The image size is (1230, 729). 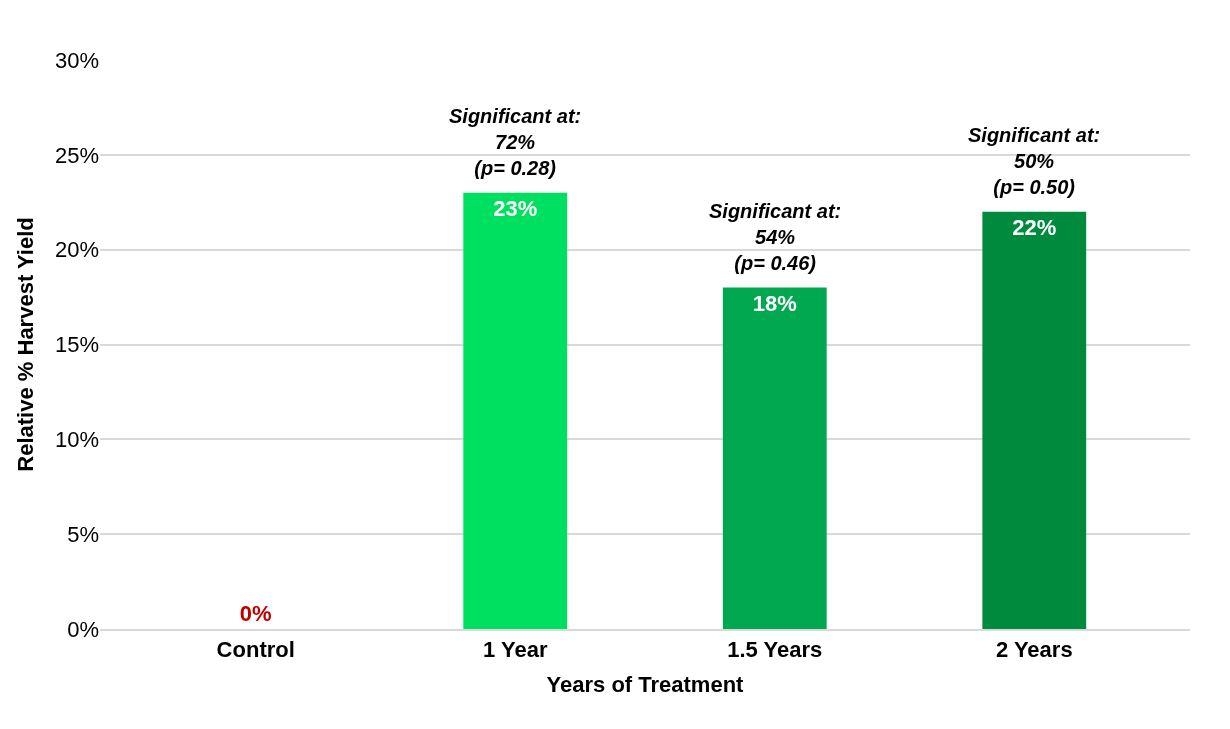 What do you see at coordinates (255, 650) in the screenshot?
I see `x-tick-label: Control` at bounding box center [255, 650].